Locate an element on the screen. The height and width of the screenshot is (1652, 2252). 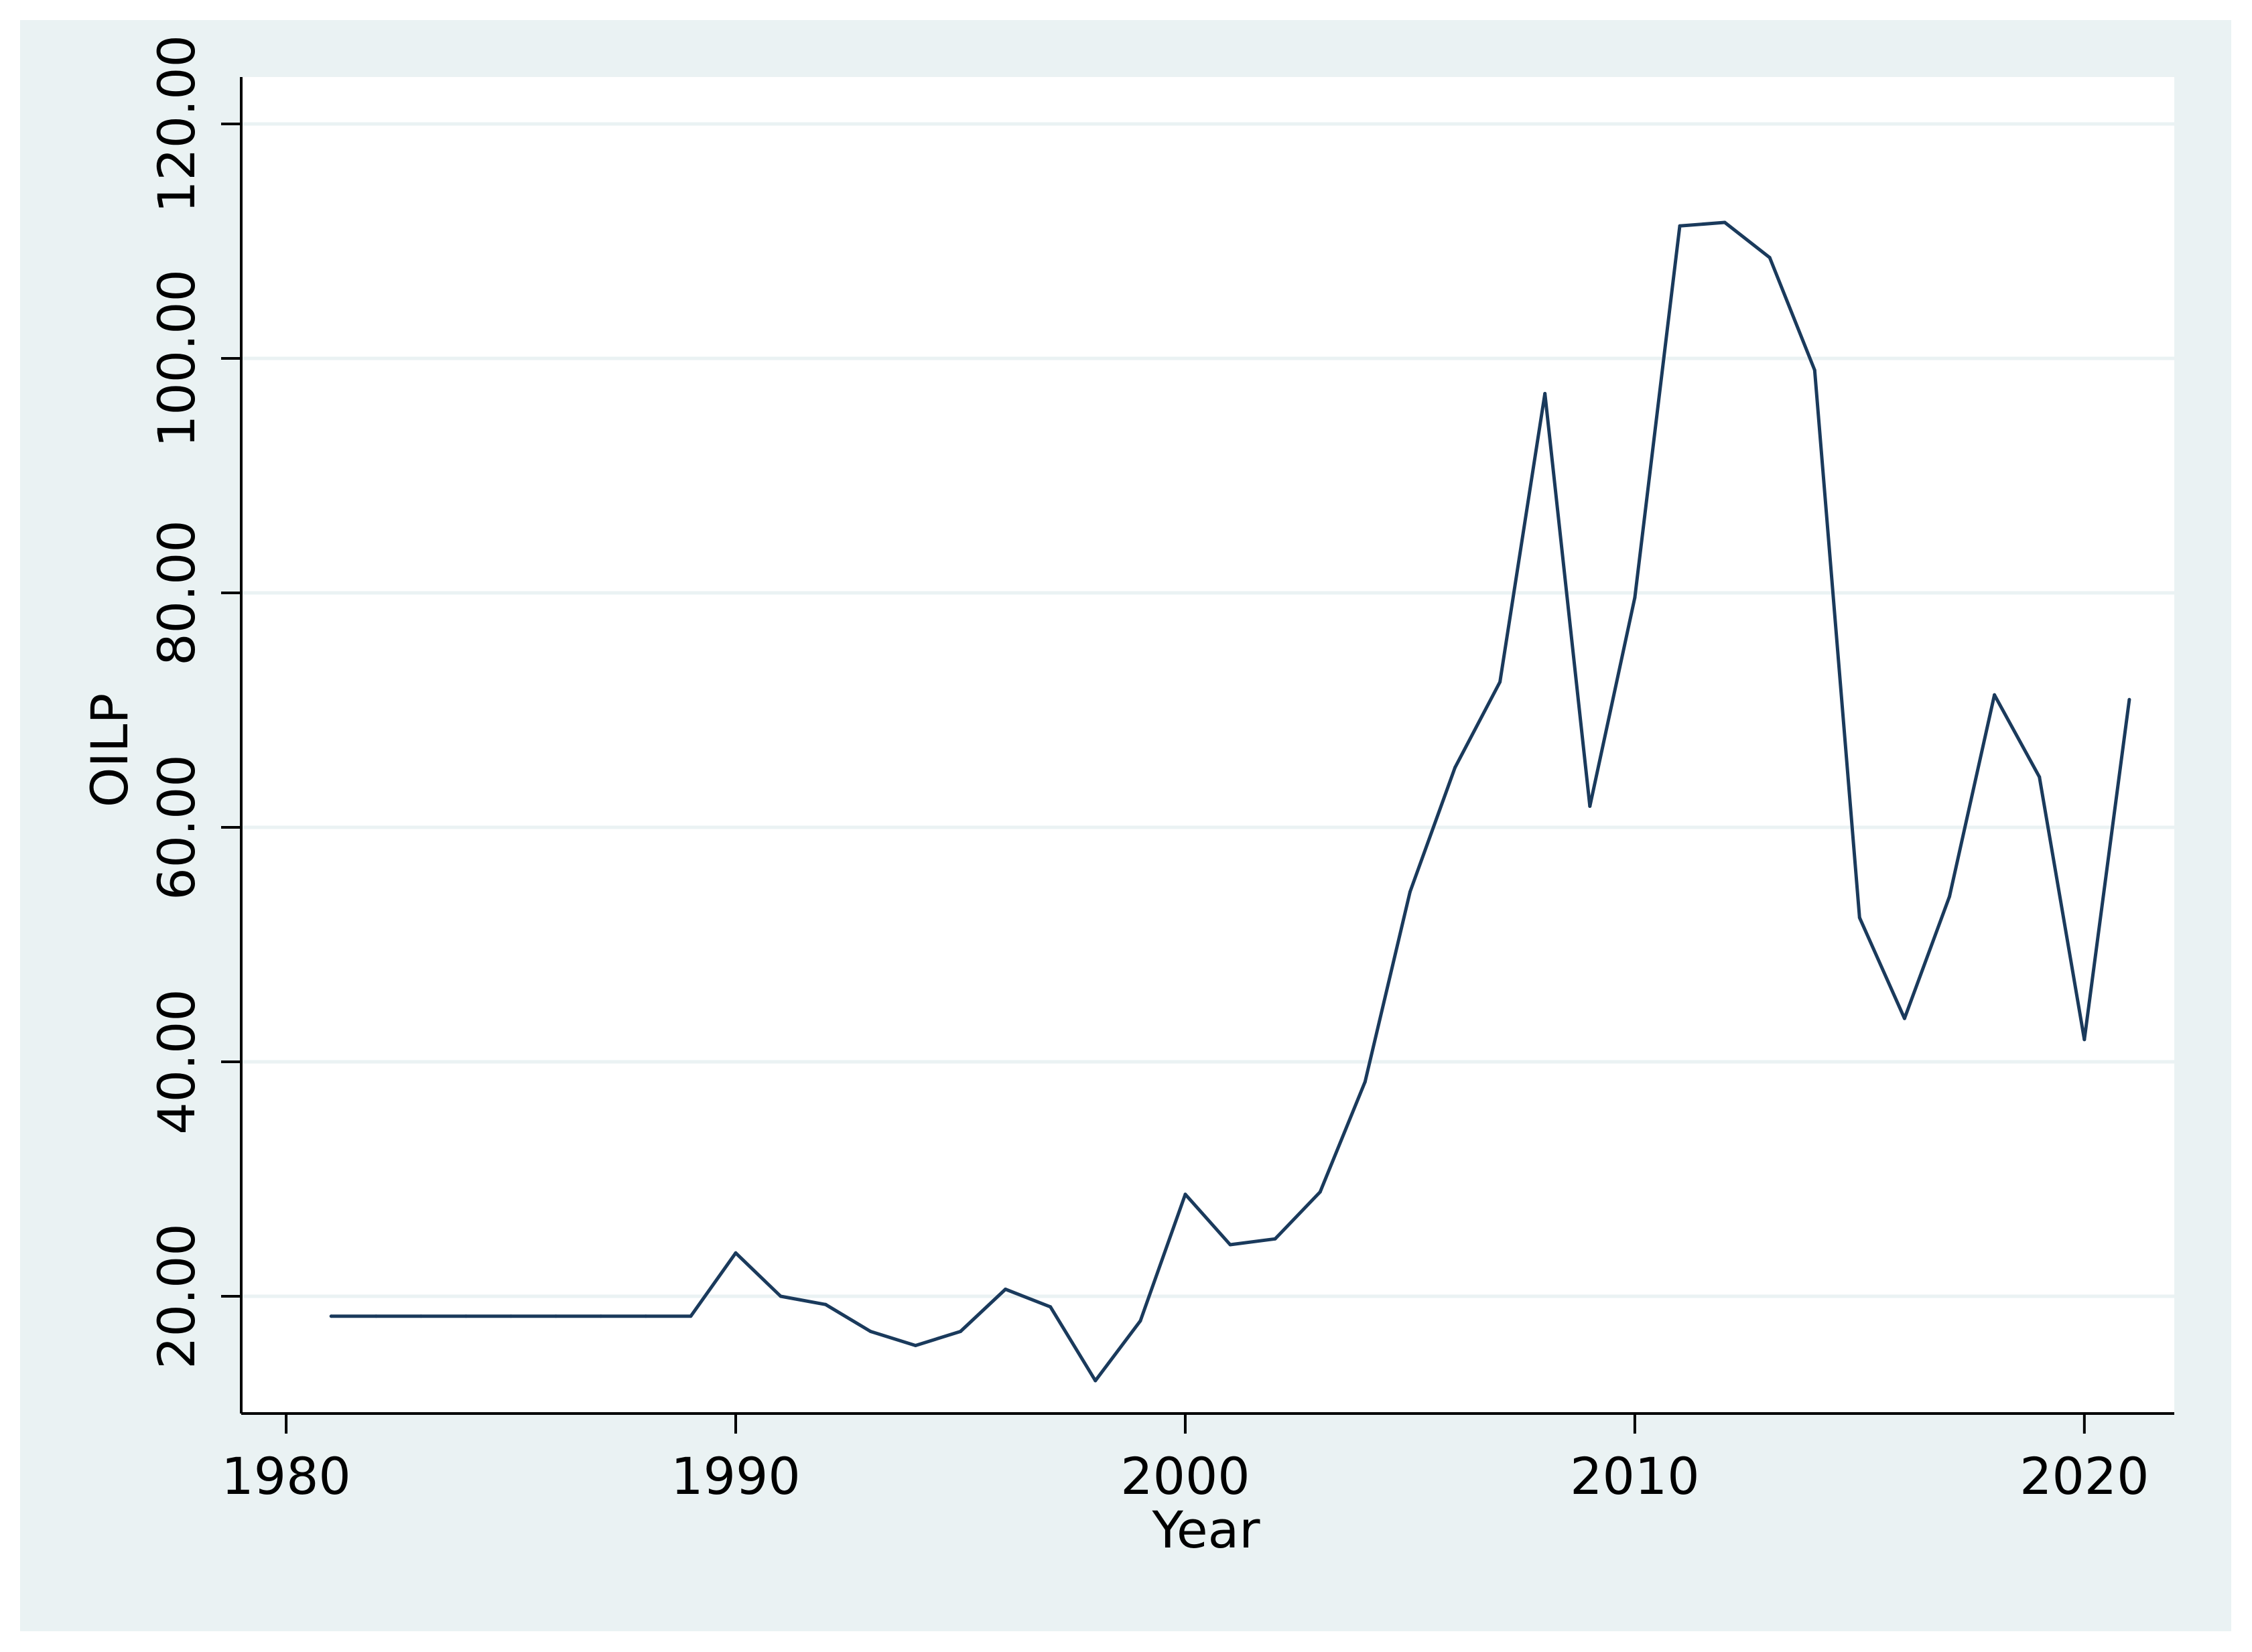
y-tick-label: 100.00 is located at coordinates (176, 358).